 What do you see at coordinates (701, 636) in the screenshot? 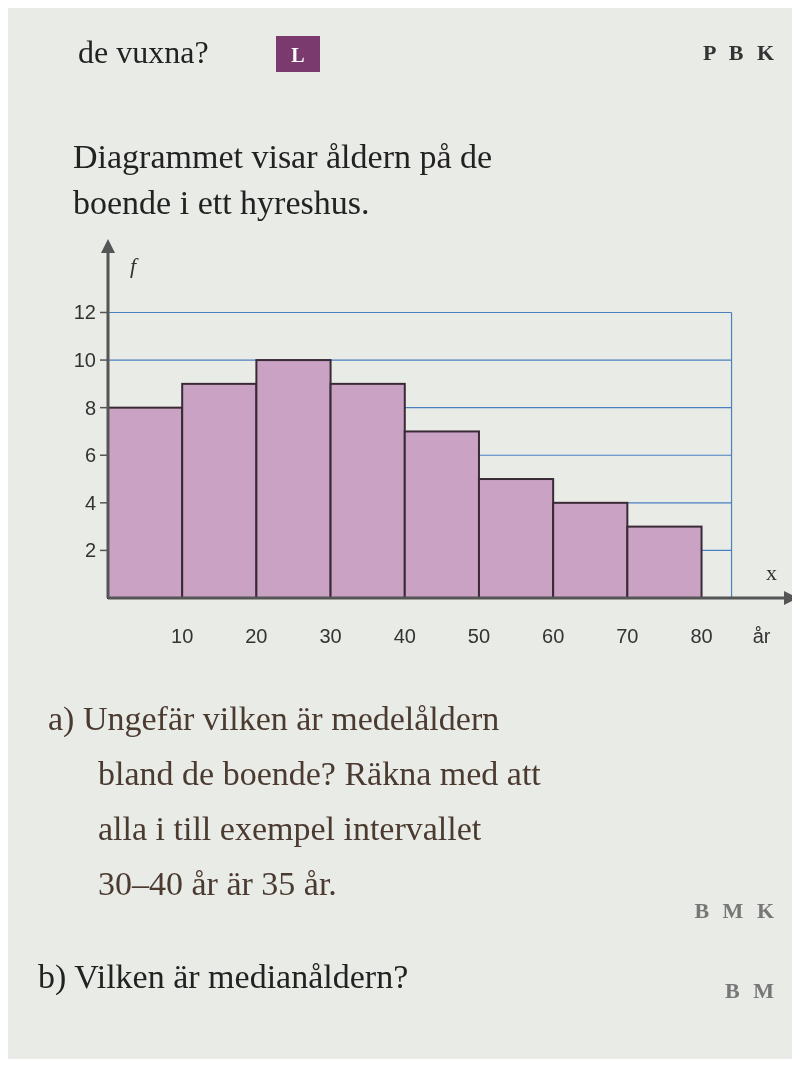
I see `x-tick-label: 80` at bounding box center [701, 636].